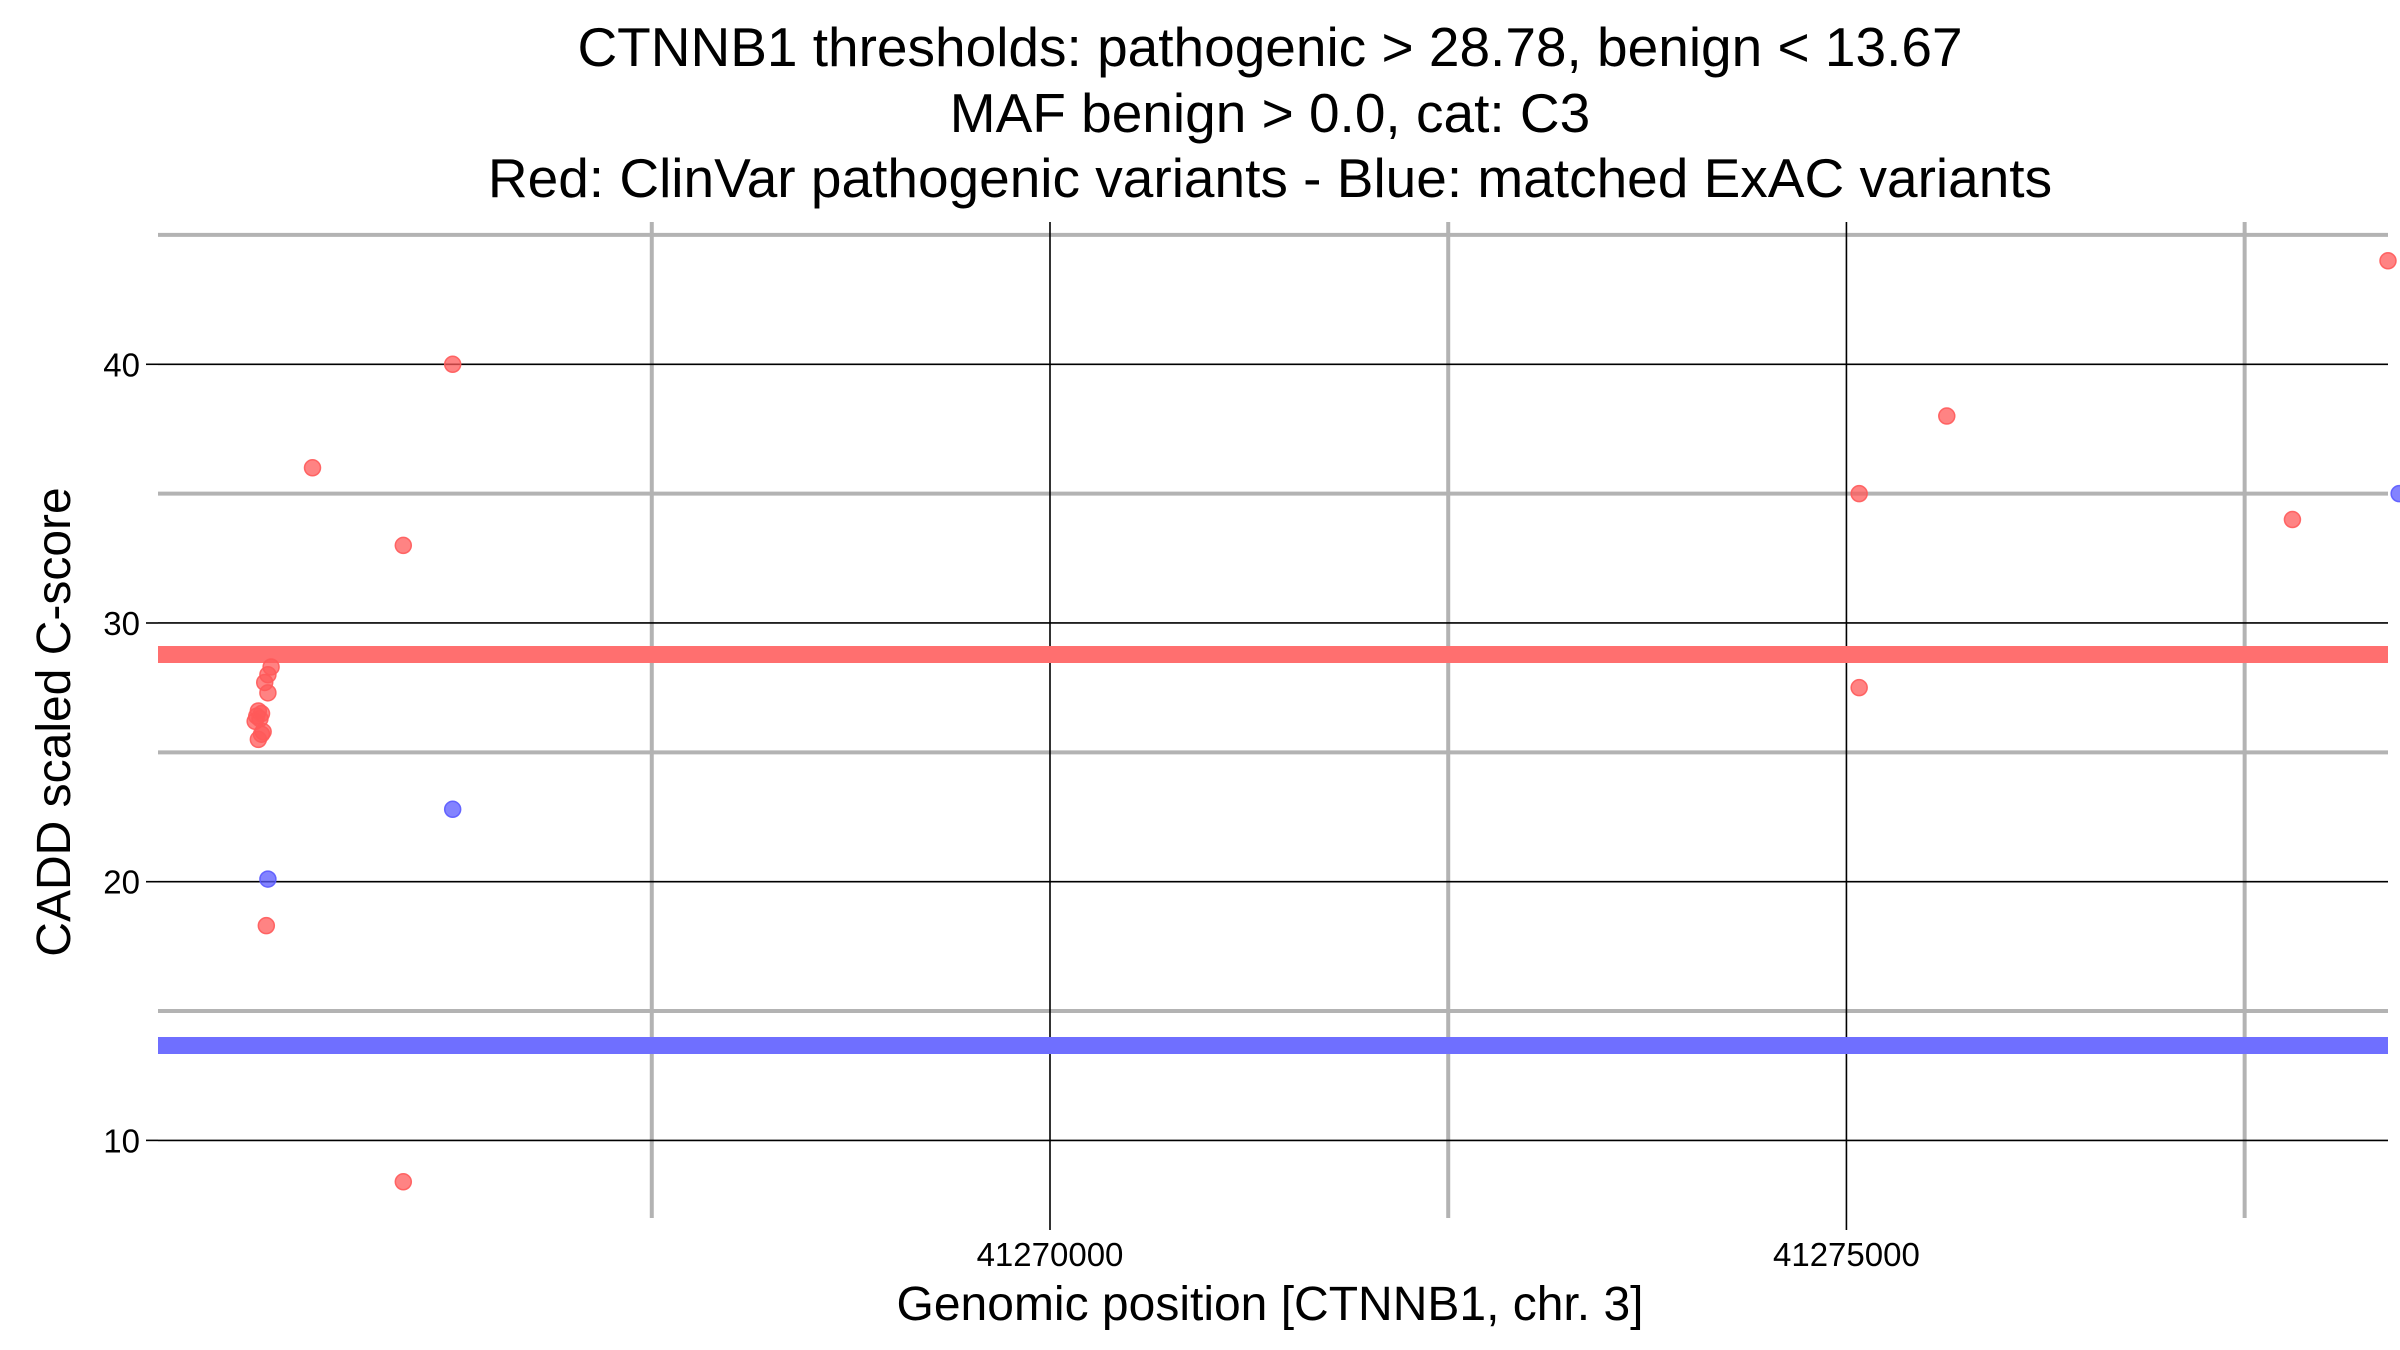 This screenshot has height=1350, width=2400. Describe the element at coordinates (54, 721) in the screenshot. I see `y-axis-title: CADD scaled C-score` at that location.